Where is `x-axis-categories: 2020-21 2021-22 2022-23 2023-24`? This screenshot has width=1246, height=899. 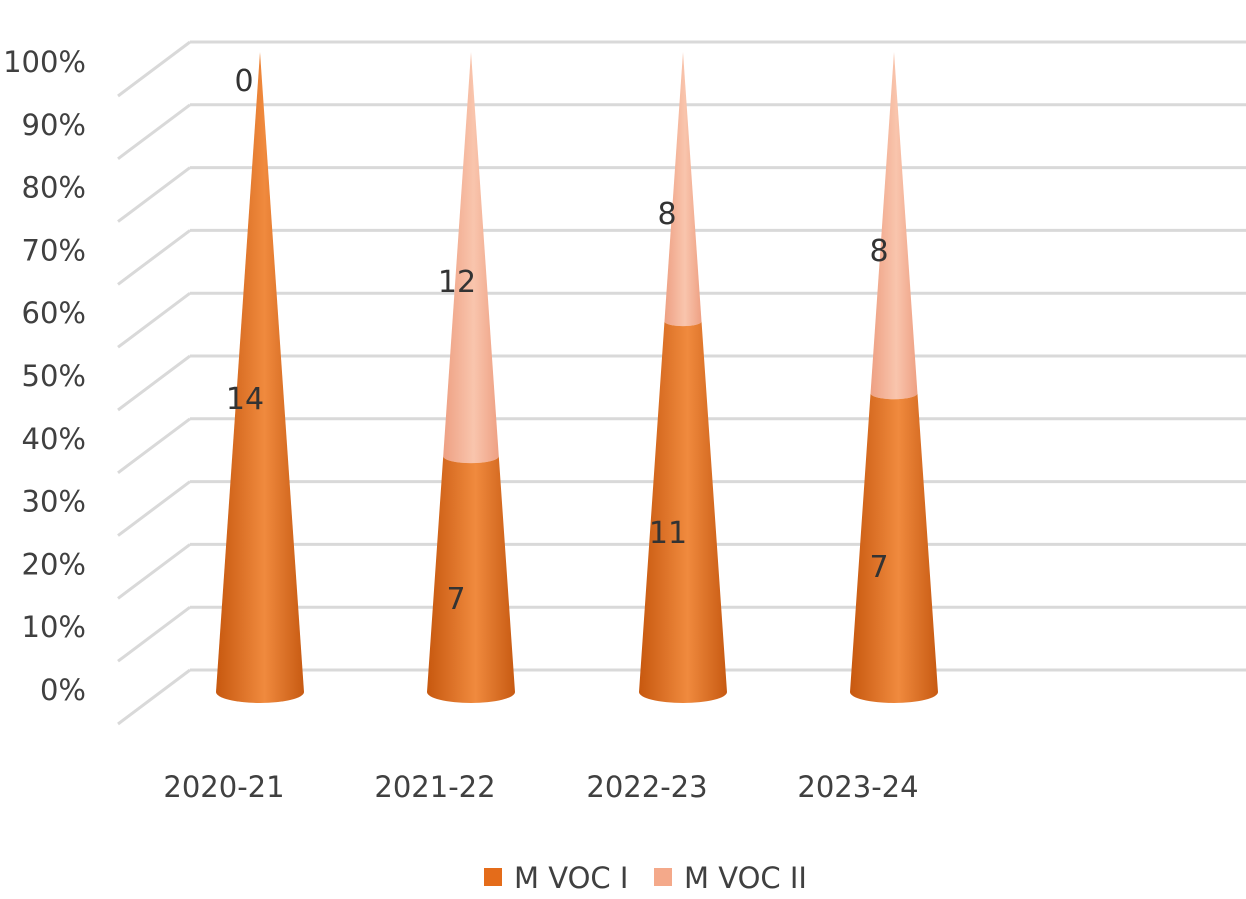 x-axis-categories: 2020-21 2021-22 2022-23 2023-24 is located at coordinates (540, 787).